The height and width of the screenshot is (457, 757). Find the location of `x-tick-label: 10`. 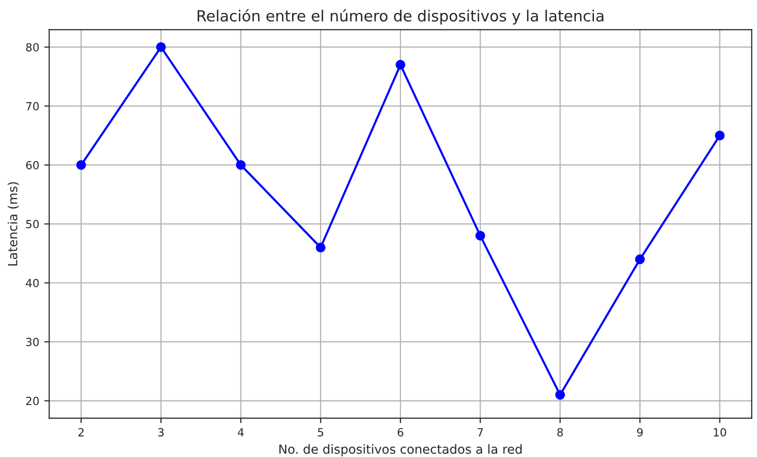

x-tick-label: 10 is located at coordinates (720, 432).